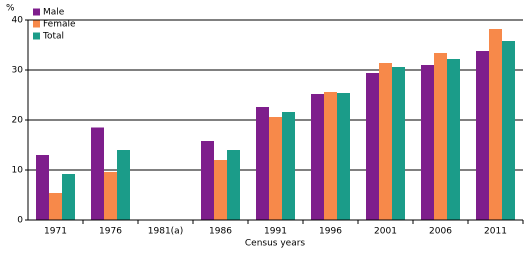  What do you see at coordinates (54, 13) in the screenshot?
I see `legend-label: Male` at bounding box center [54, 13].